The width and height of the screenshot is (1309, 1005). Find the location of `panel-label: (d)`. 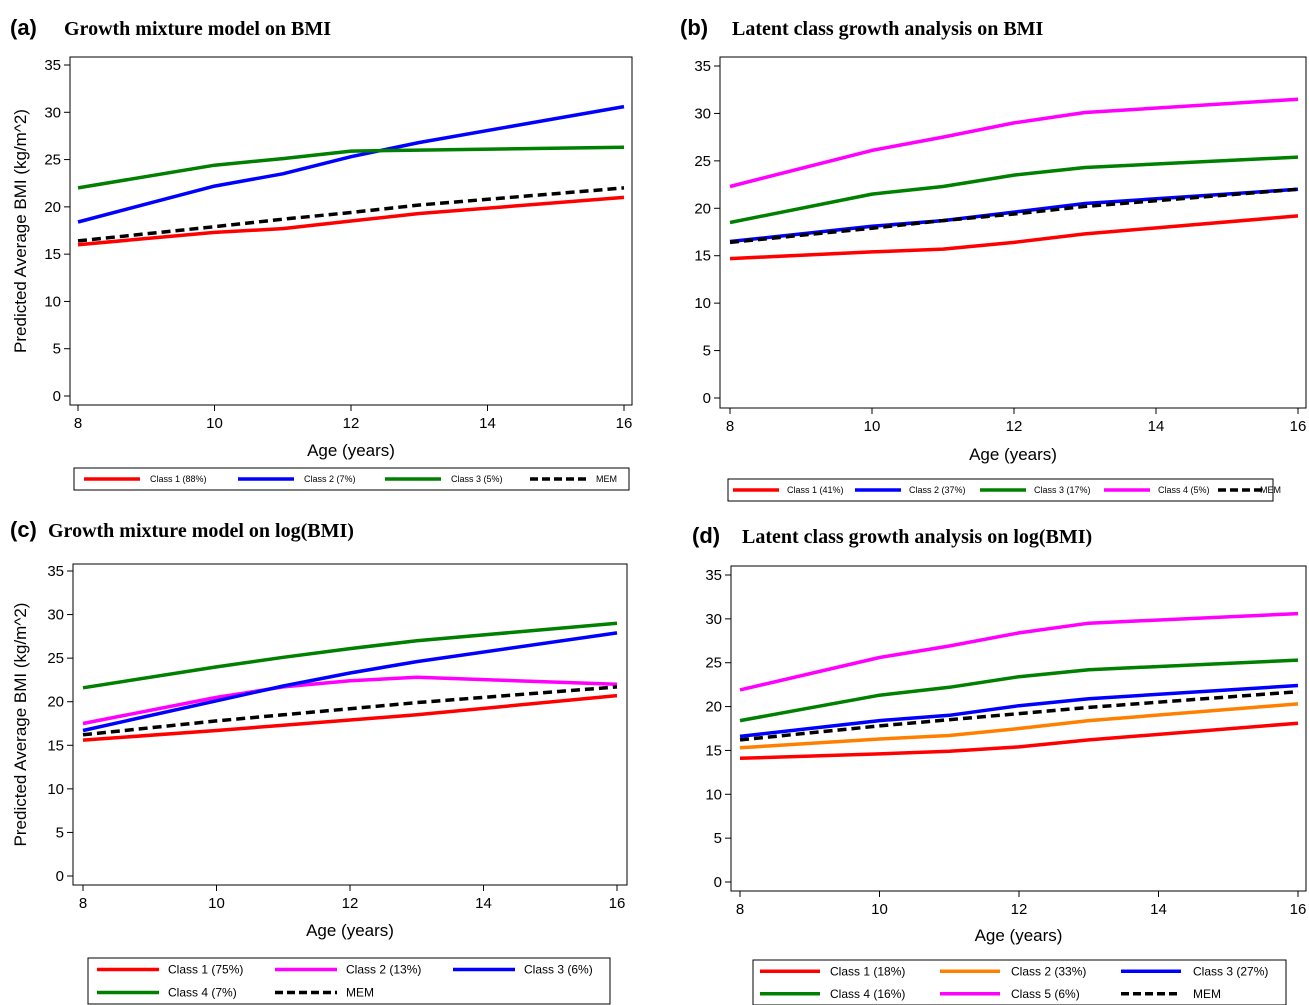

panel-label: (d) is located at coordinates (706, 535).